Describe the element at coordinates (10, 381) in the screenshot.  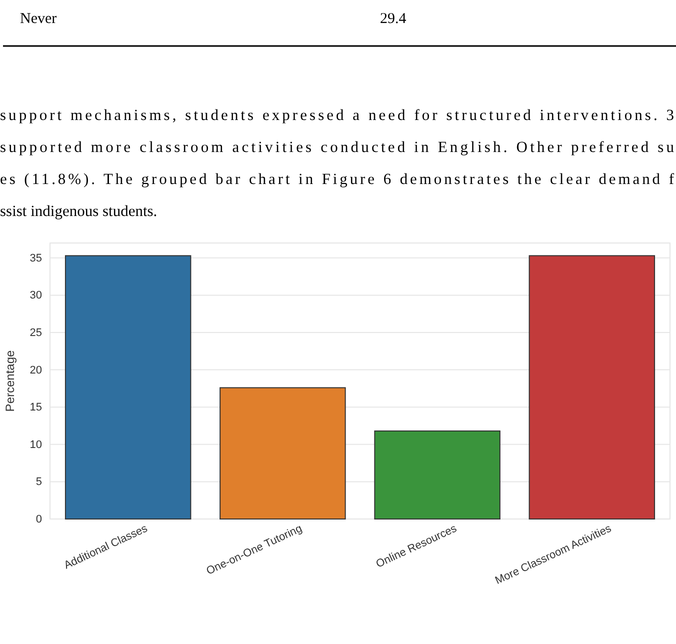
I see `y-axis-title: Percentage` at that location.